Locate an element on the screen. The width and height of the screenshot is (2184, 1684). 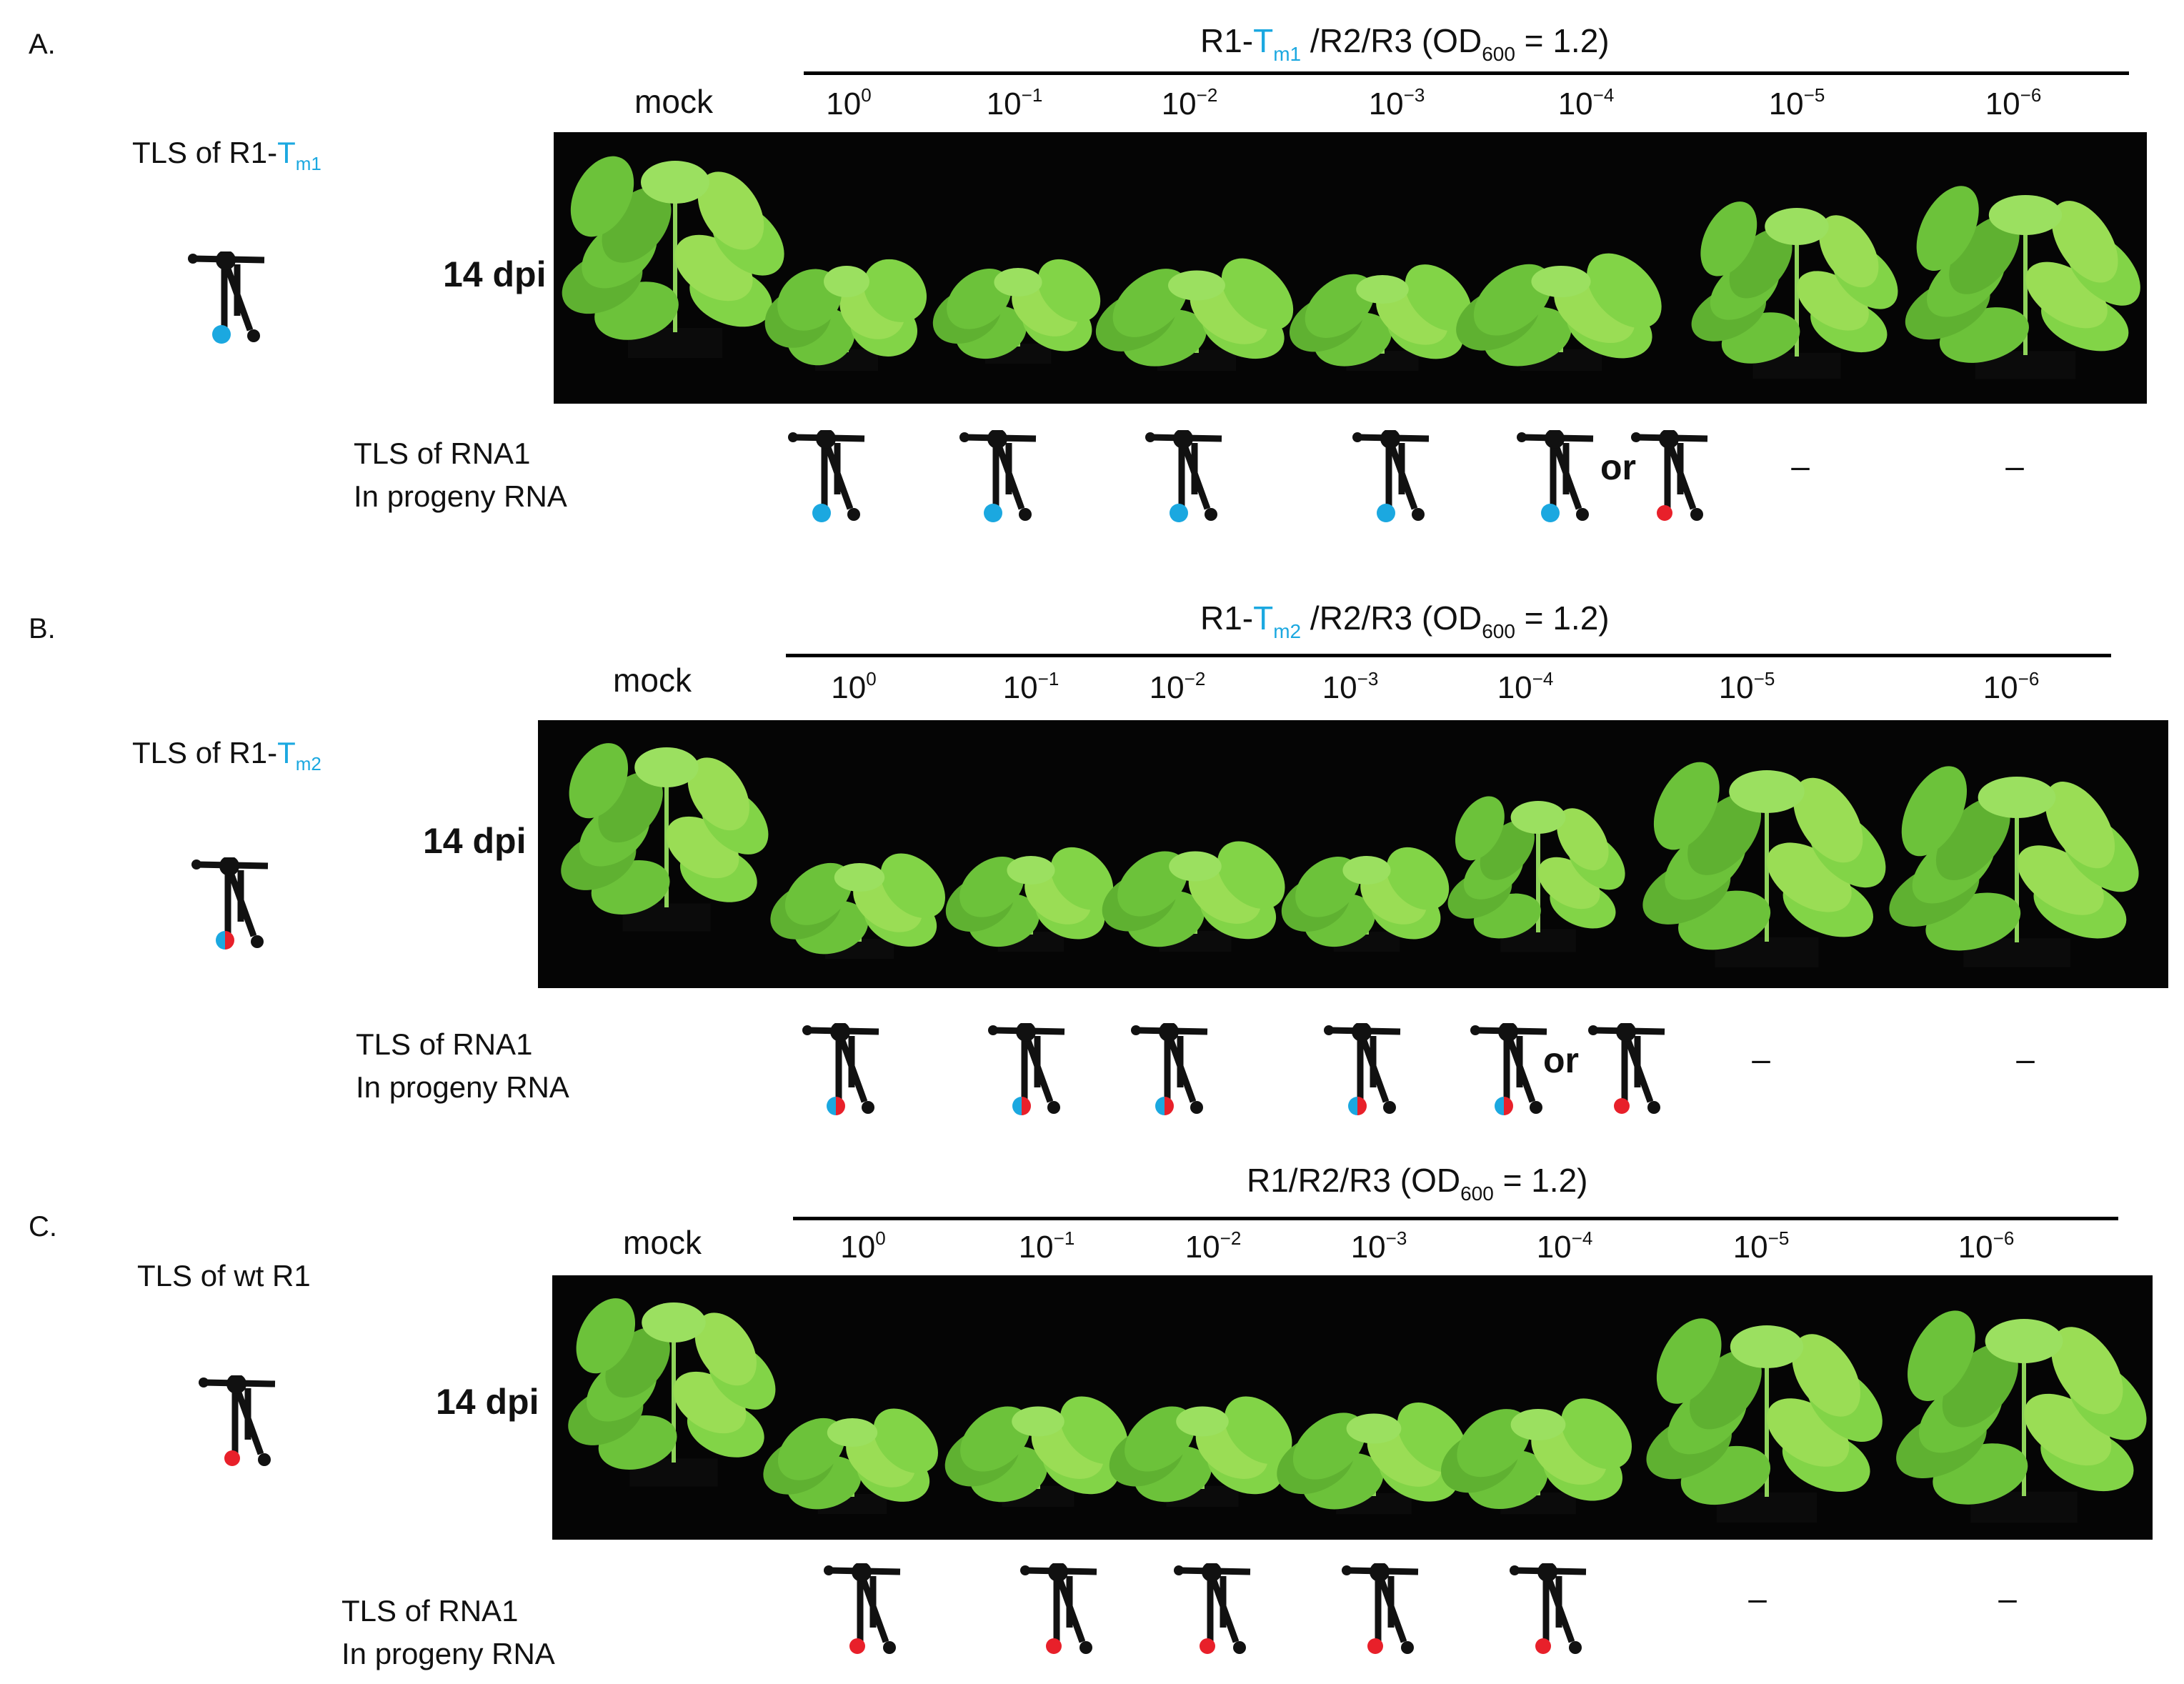
panel-a-header-line is located at coordinates (1466, 73).